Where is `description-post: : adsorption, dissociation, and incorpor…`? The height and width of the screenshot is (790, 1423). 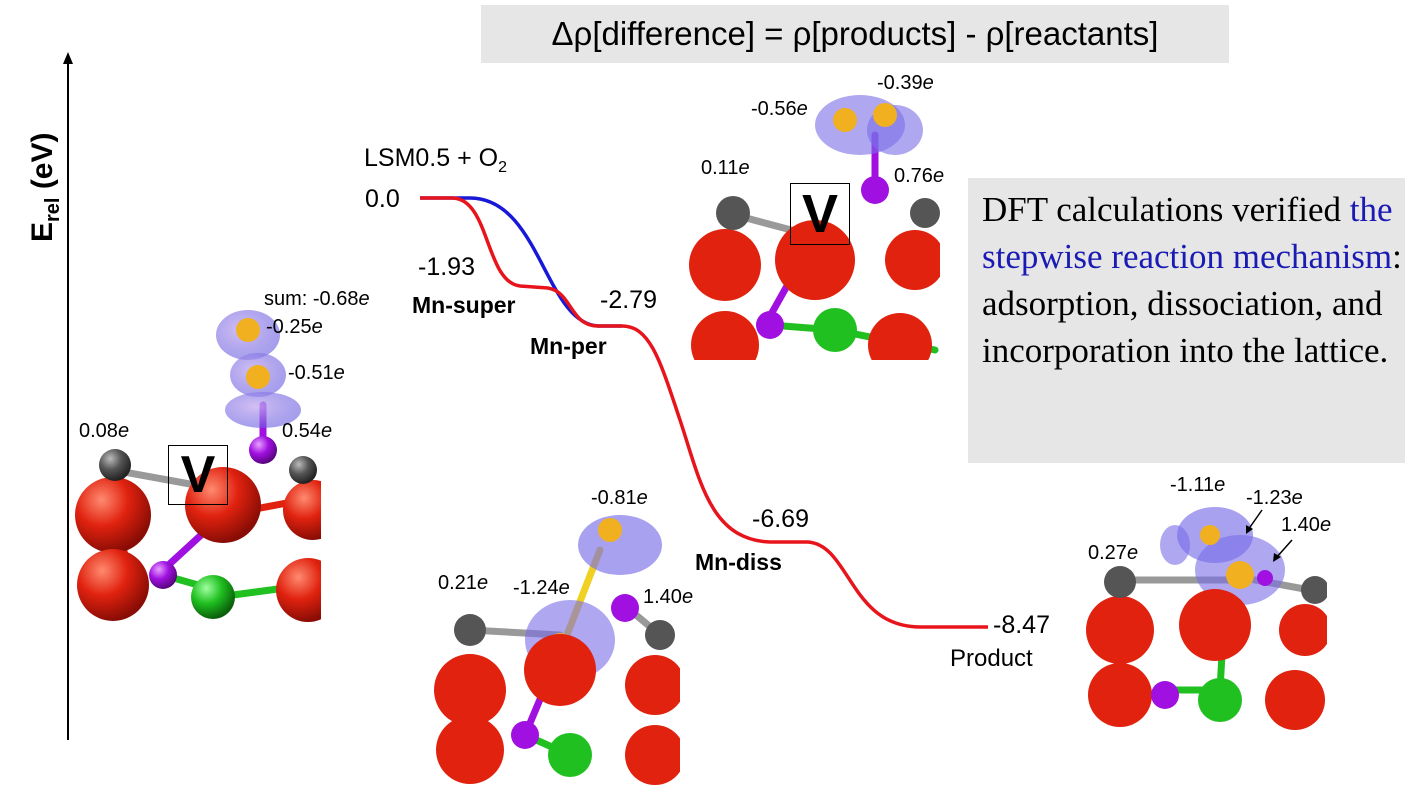
description-post: : adsorption, dissociation, and incorpor… is located at coordinates (1192, 303).